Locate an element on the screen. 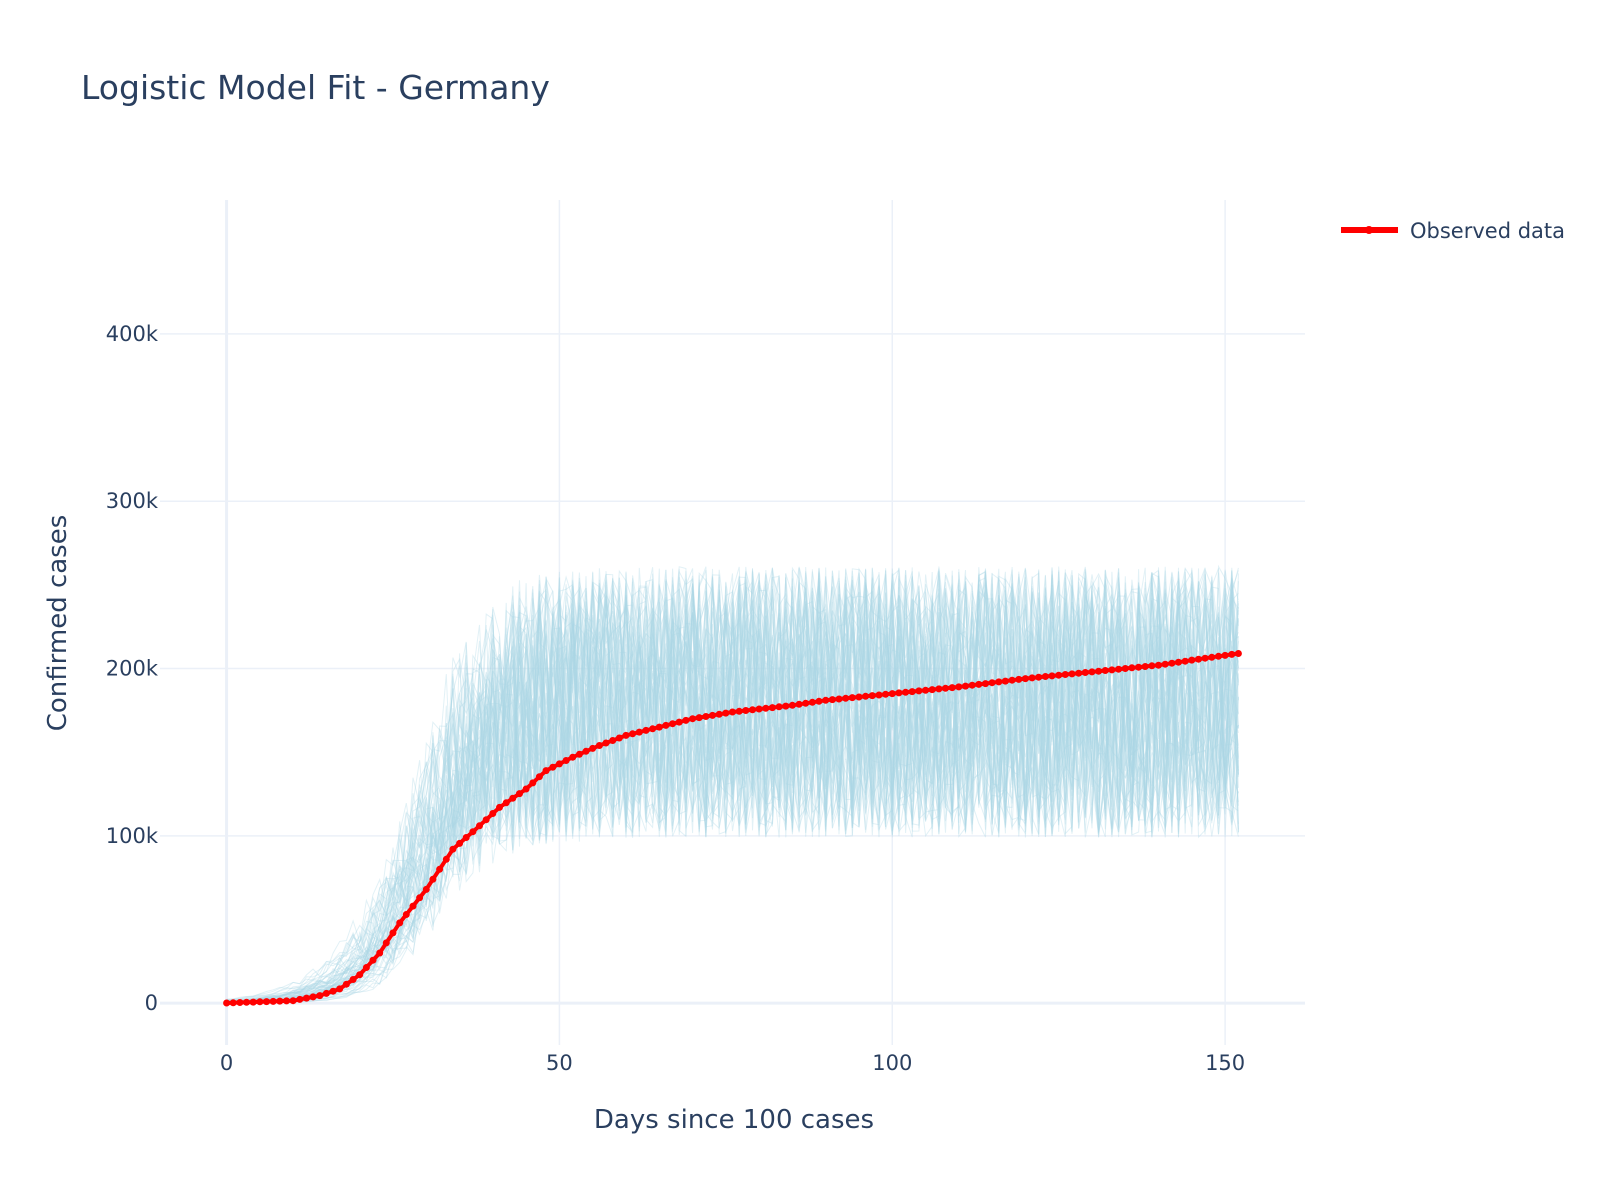 Image resolution: width=1600 pixels, height=1200 pixels. chart-title: Logistic Model Fit - Germany is located at coordinates (315, 87).